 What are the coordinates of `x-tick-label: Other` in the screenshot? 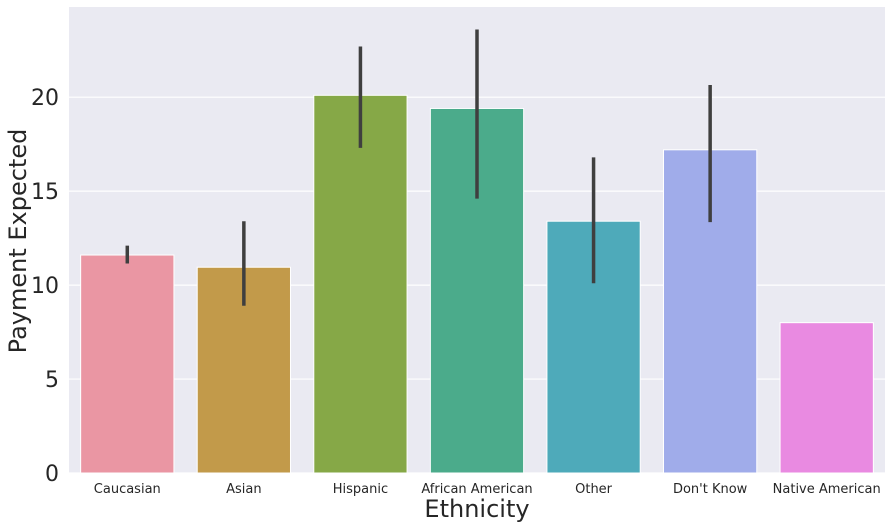 It's located at (594, 489).